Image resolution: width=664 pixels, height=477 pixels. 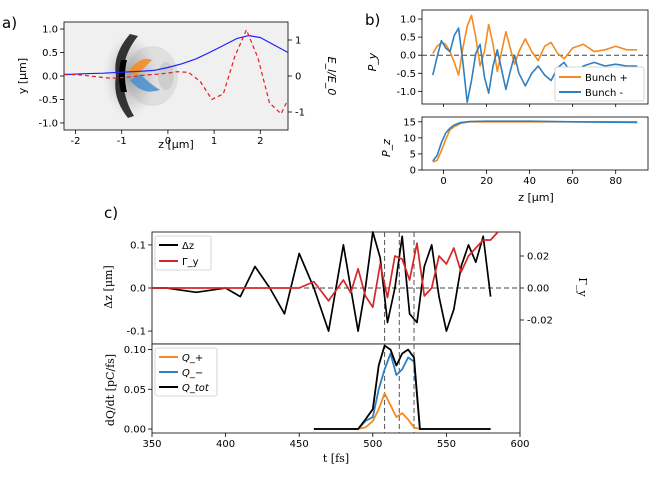 What do you see at coordinates (408, 20) in the screenshot?
I see `b_top-ytick-label-0: 1.0` at bounding box center [408, 20].